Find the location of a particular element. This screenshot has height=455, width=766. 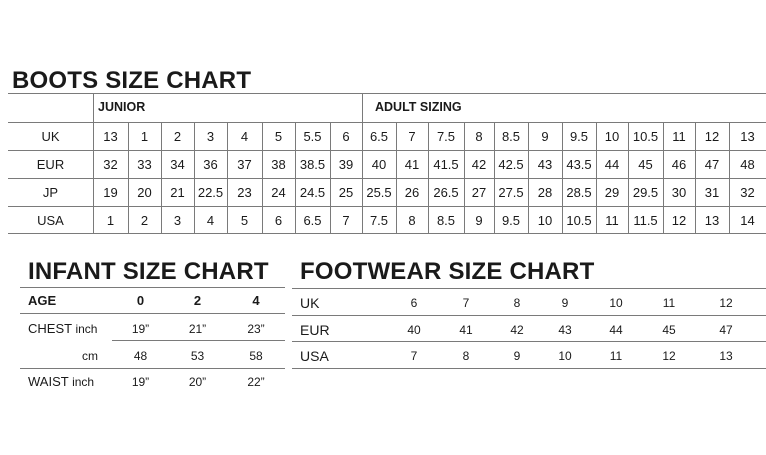

boots-size-cell: 34 is located at coordinates (177, 164).